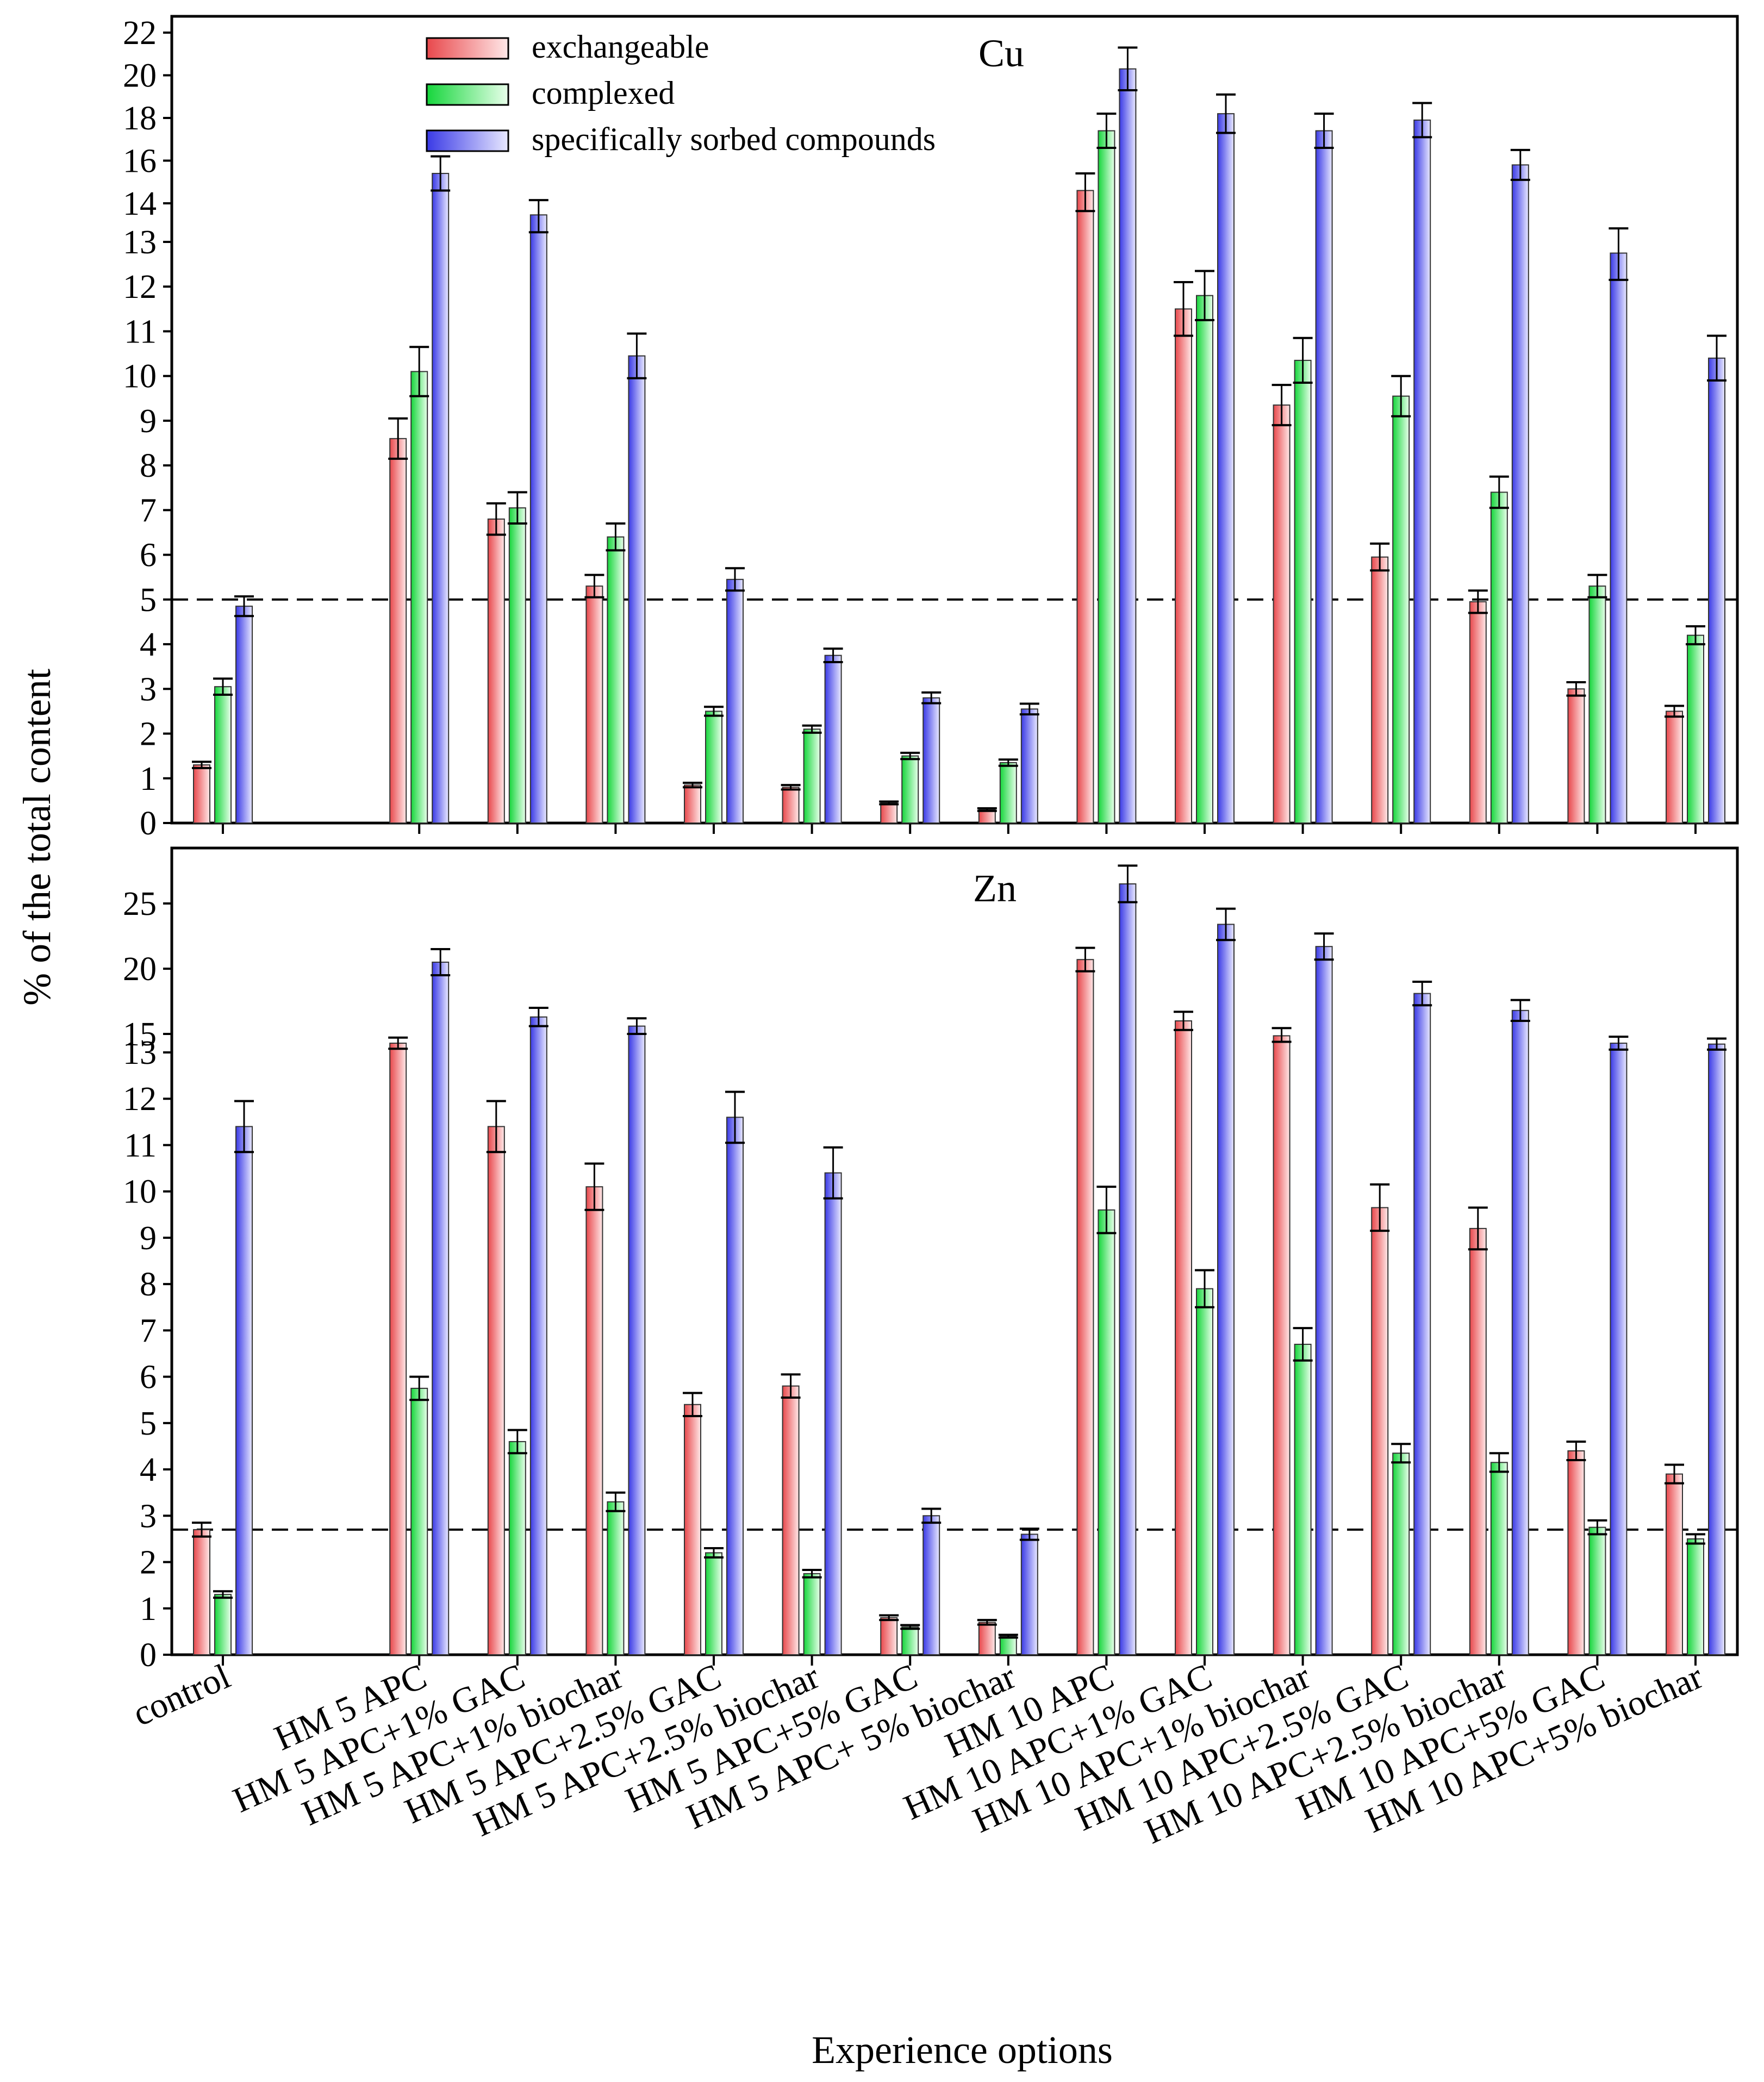  I want to click on legend-swatch-exchangeable, so click(468, 48).